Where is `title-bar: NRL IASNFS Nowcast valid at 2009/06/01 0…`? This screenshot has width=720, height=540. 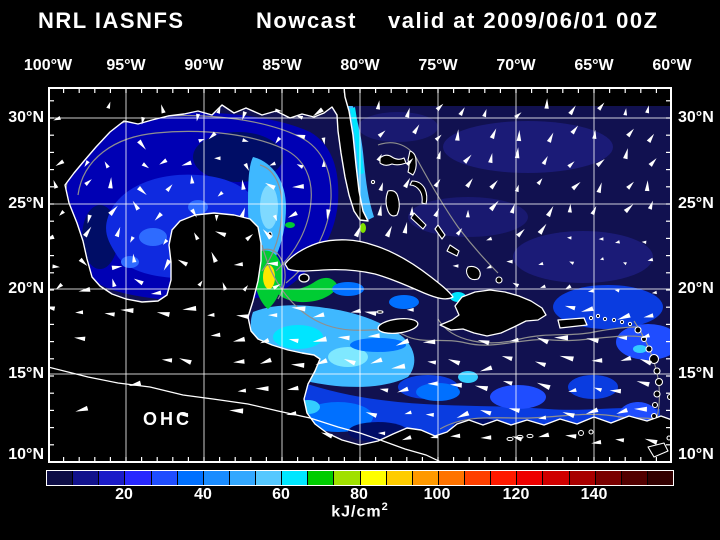 title-bar: NRL IASNFS Nowcast valid at 2009/06/01 0… is located at coordinates (360, 22).